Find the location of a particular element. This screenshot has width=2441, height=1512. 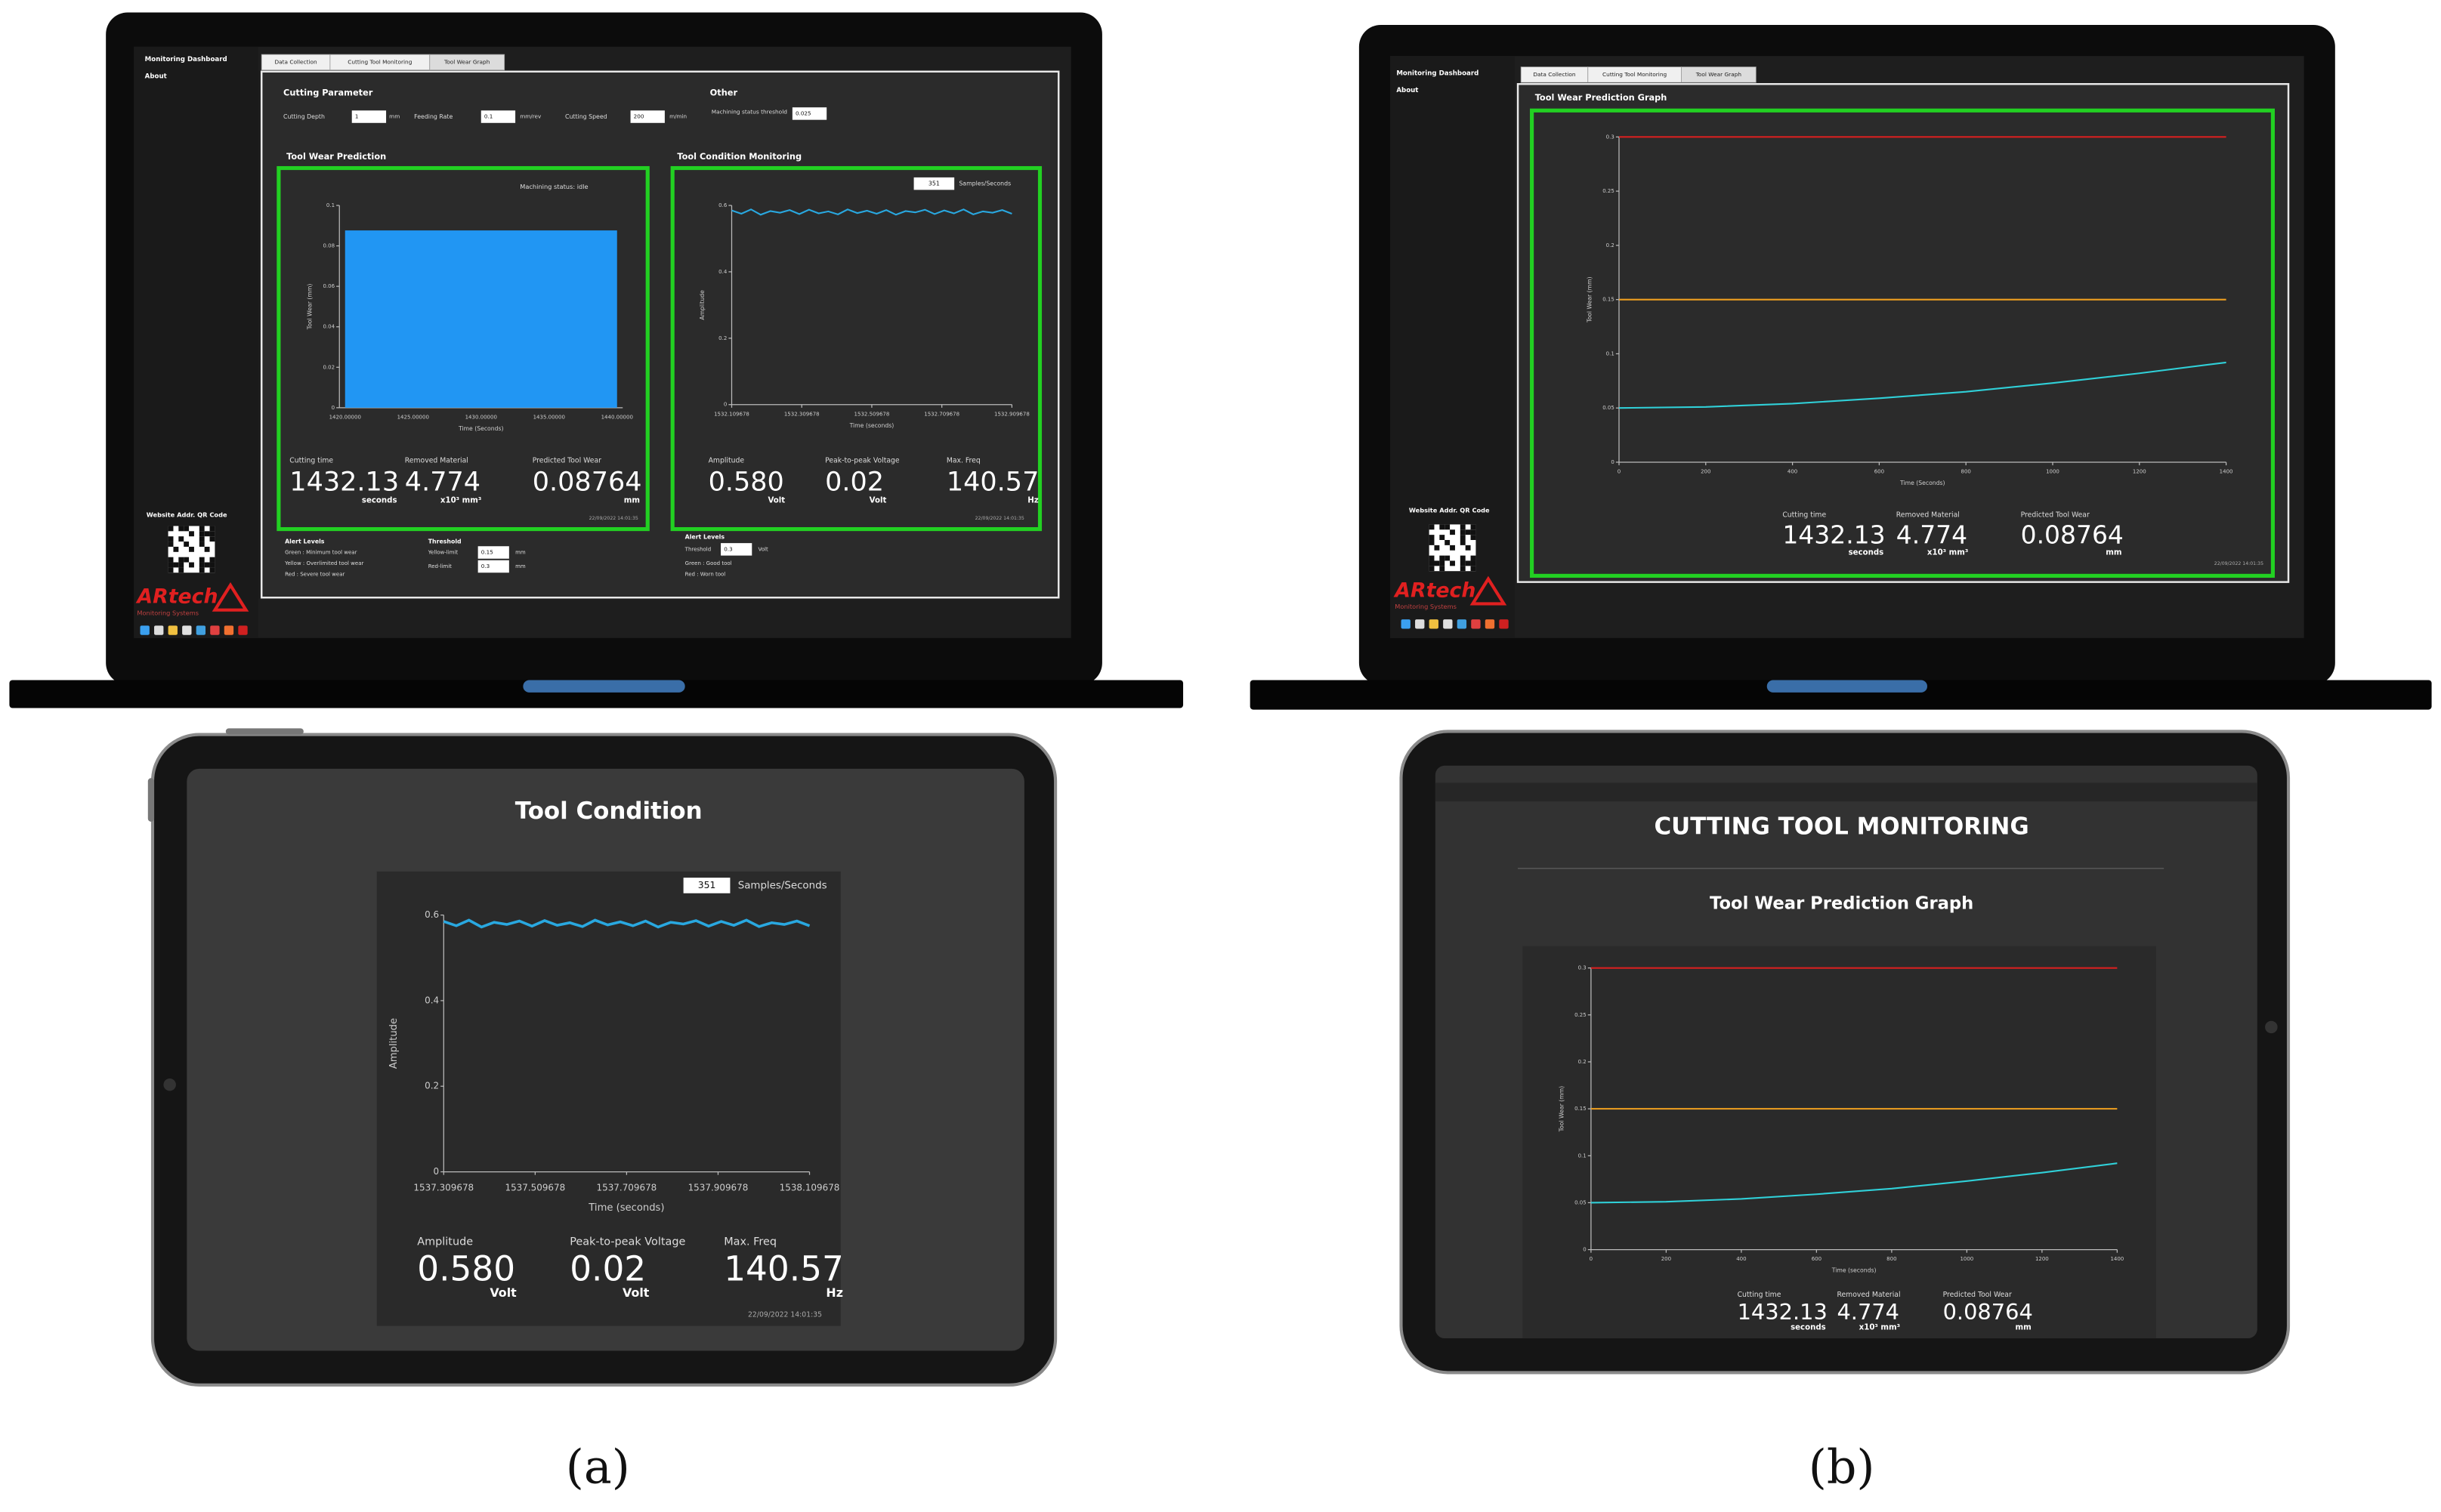

metric-value: 0.580 is located at coordinates (466, 1268).